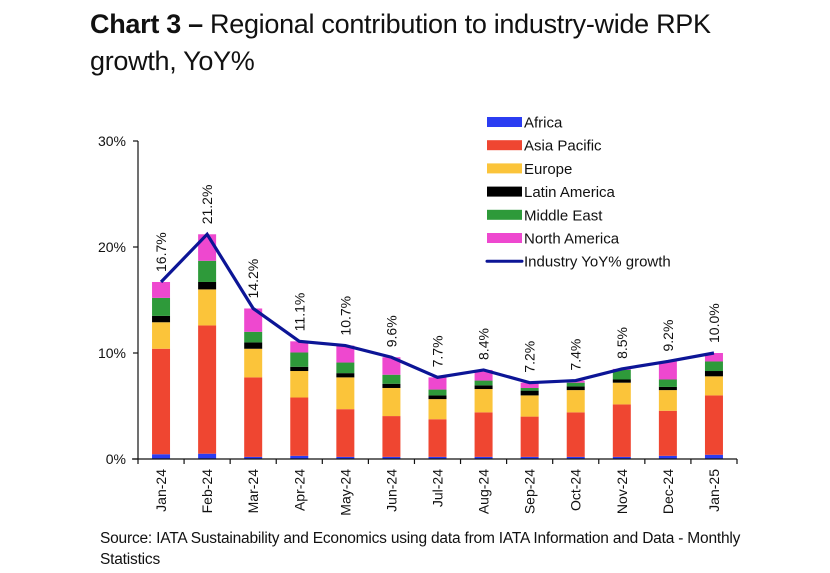  What do you see at coordinates (484, 344) in the screenshot?
I see `data-label: 8.4%` at bounding box center [484, 344].